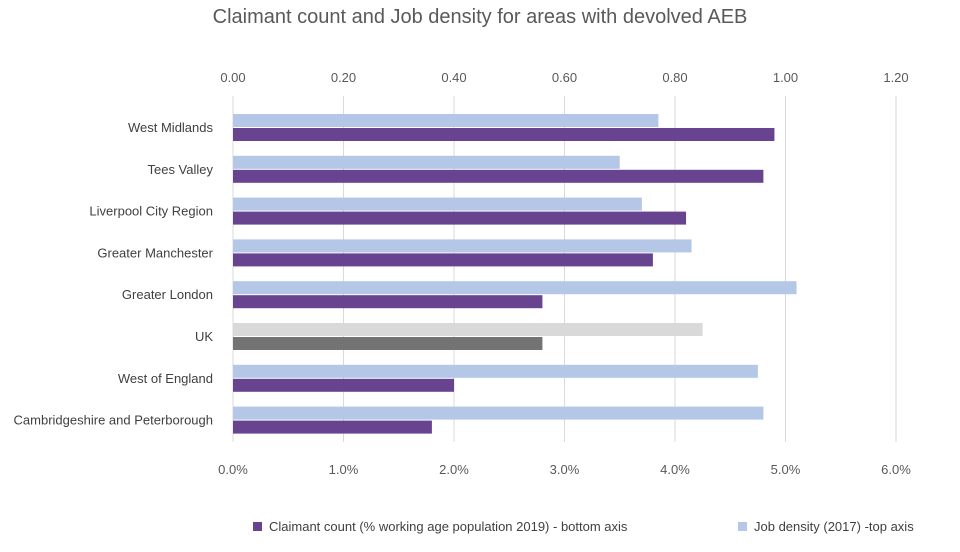  I want to click on legend-swatch-claimant, so click(257, 526).